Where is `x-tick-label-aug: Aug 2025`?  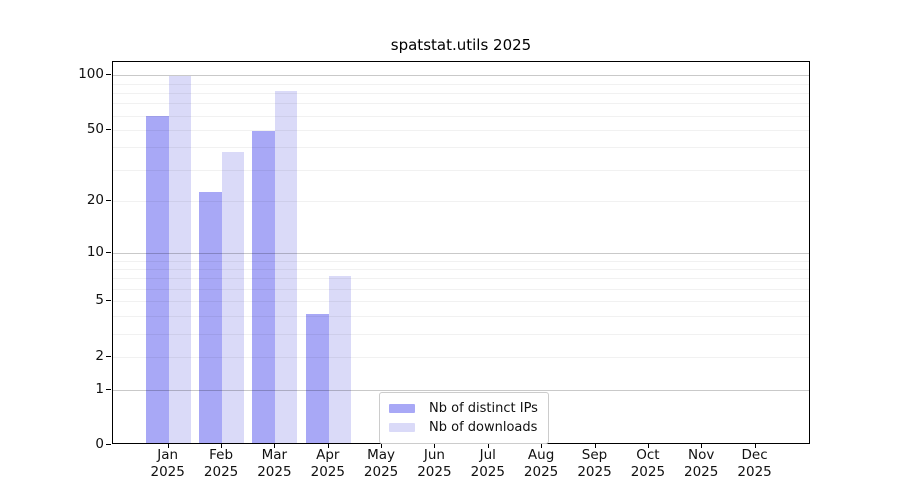
x-tick-label-aug: Aug 2025 is located at coordinates (541, 463).